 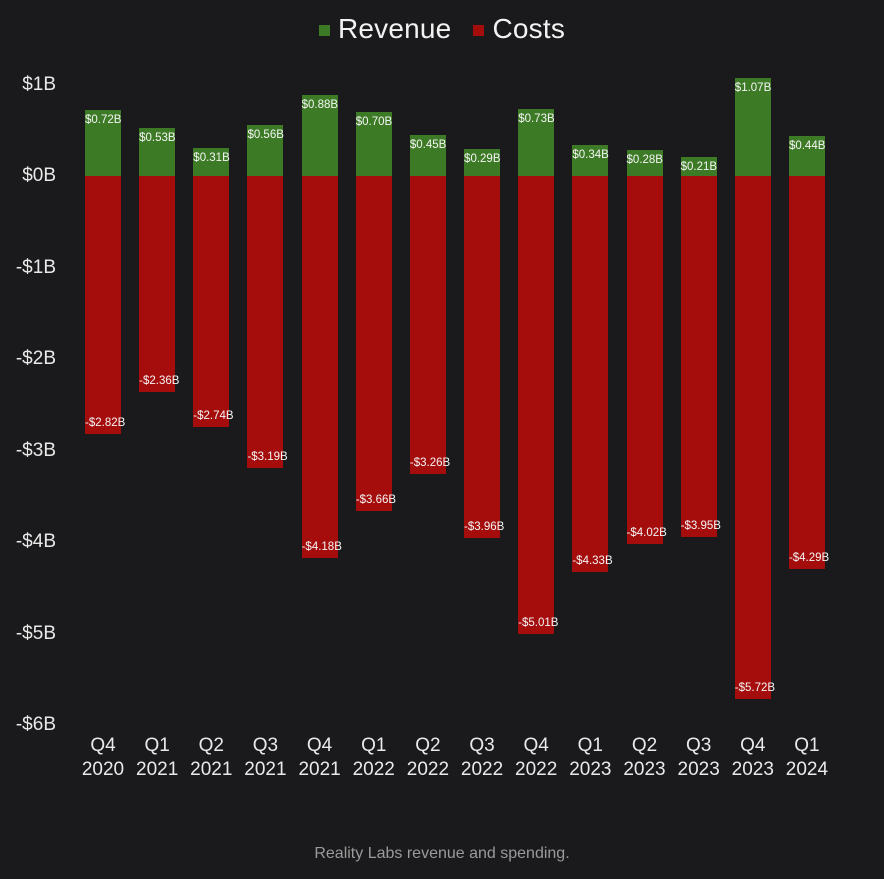 I want to click on revenue-bar-q1-2022: $0.70B, so click(x=374, y=143).